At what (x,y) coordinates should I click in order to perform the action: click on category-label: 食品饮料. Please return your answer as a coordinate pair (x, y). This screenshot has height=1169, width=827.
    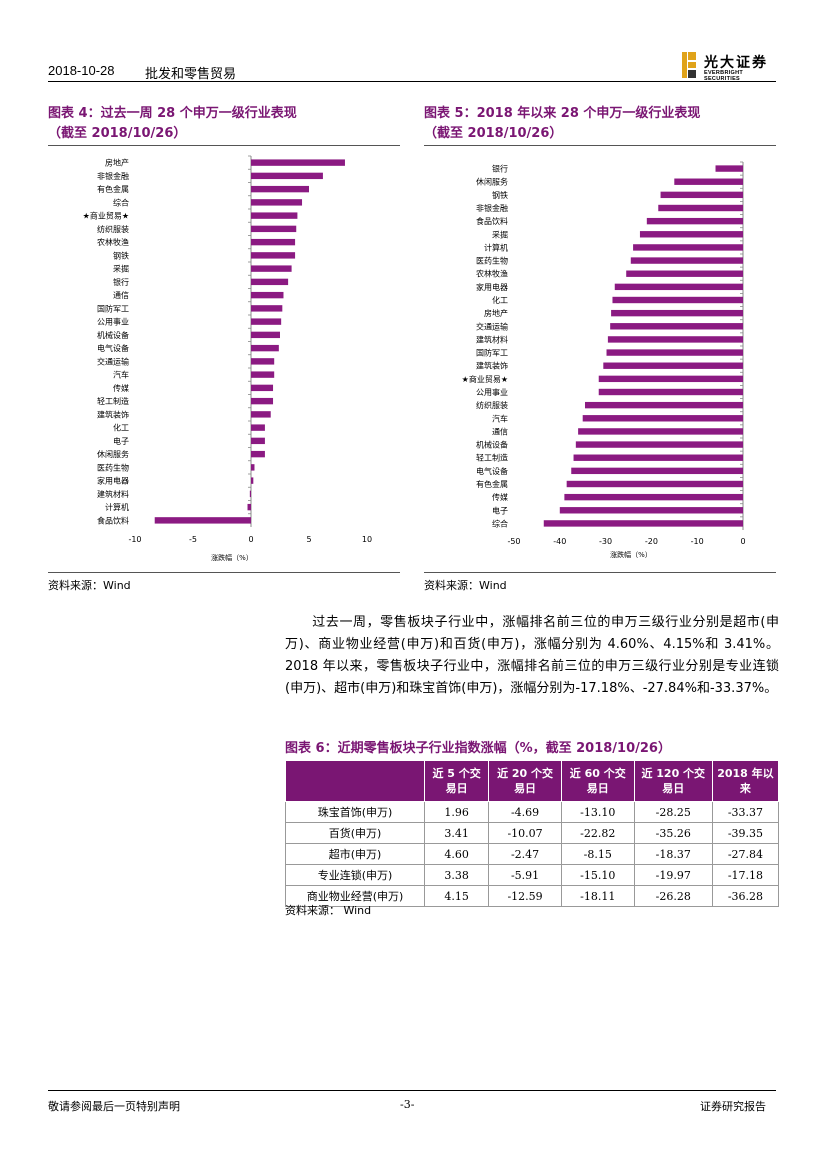
    Looking at the image, I should click on (113, 520).